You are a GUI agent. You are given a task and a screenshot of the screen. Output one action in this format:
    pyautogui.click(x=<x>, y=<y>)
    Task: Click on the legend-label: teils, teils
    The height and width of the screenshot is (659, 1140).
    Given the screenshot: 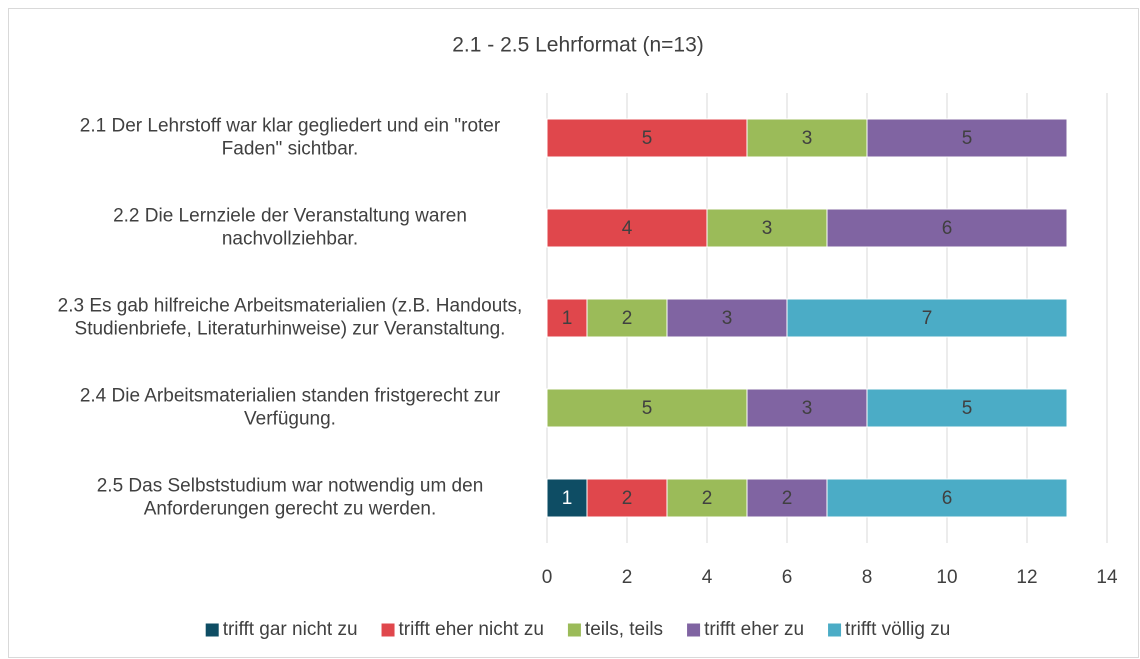 What is the action you would take?
    pyautogui.click(x=624, y=629)
    